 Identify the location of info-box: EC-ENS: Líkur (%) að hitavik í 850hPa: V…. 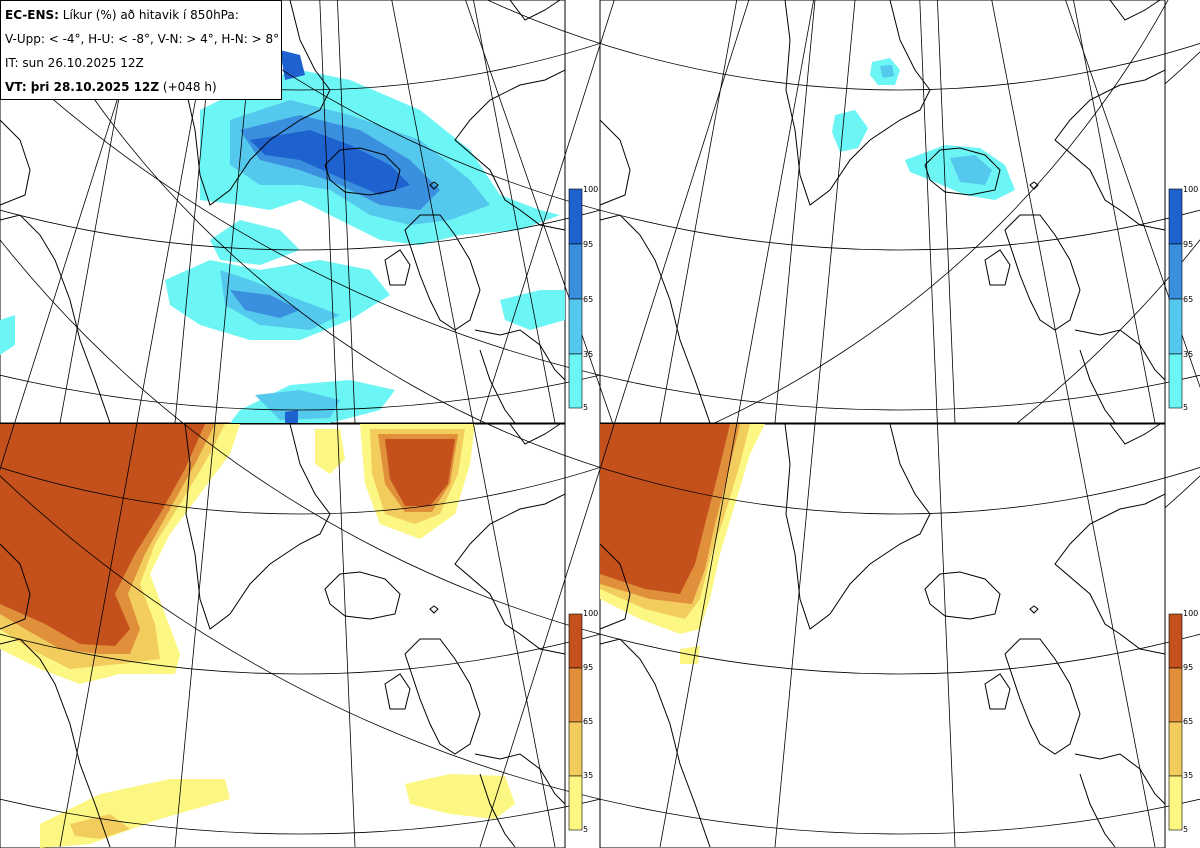
(141, 50).